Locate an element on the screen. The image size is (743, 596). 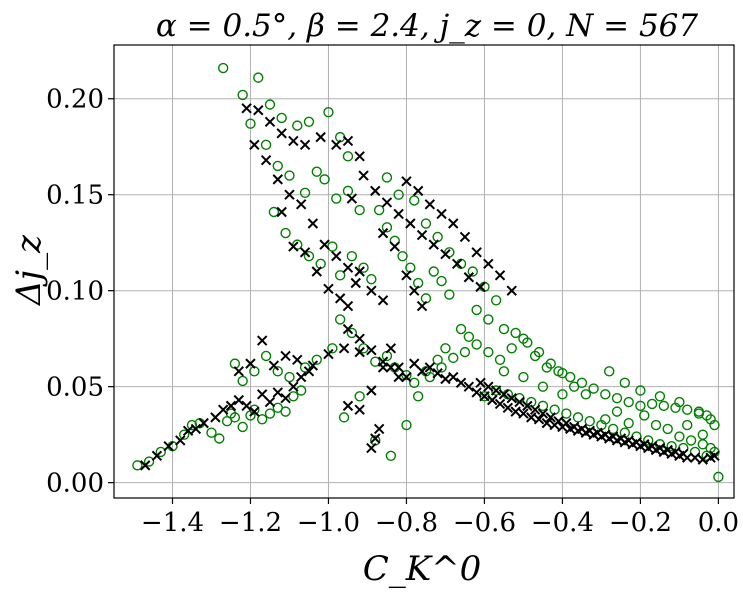
x-tick-label: 0.0 is located at coordinates (718, 523).